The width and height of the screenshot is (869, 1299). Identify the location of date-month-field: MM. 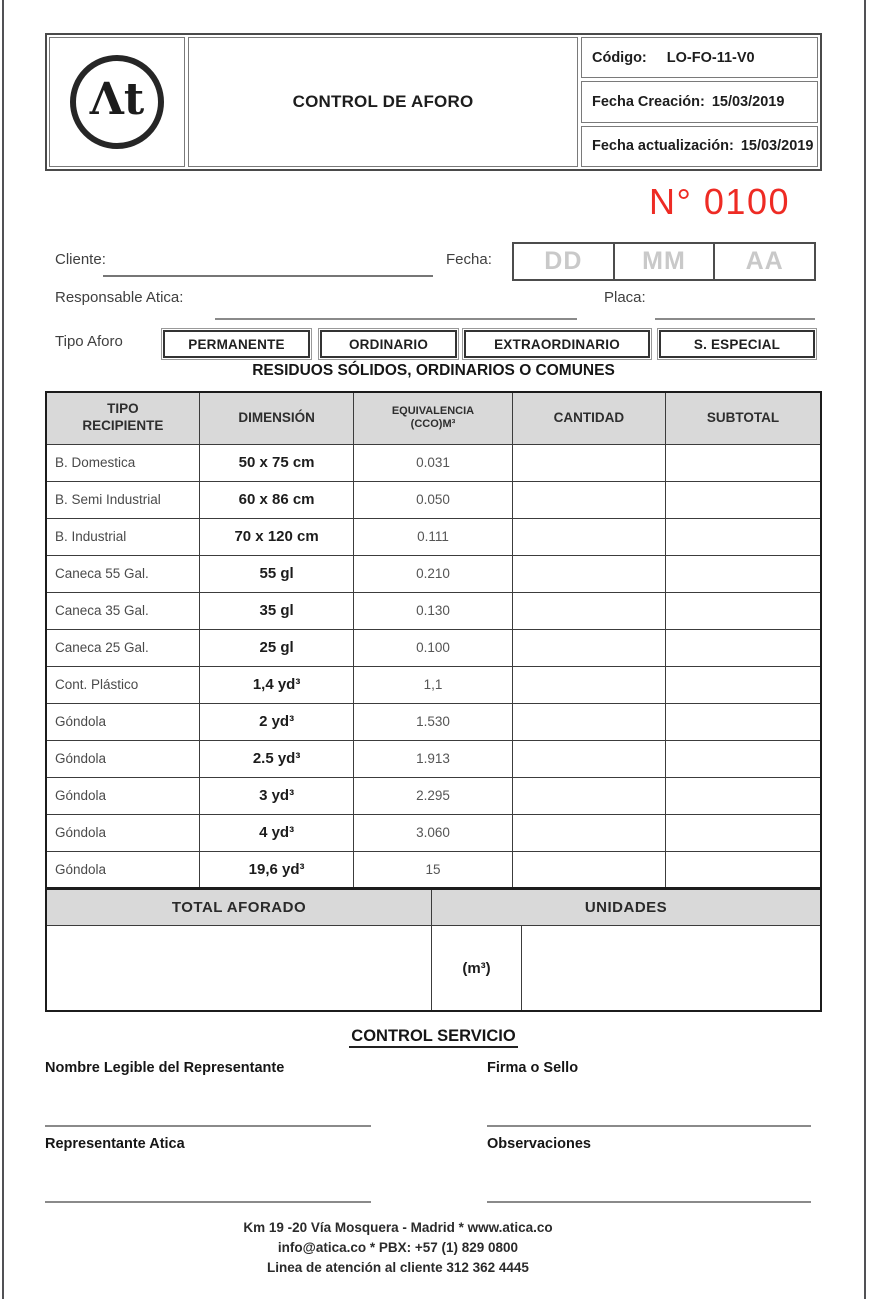
(663, 261).